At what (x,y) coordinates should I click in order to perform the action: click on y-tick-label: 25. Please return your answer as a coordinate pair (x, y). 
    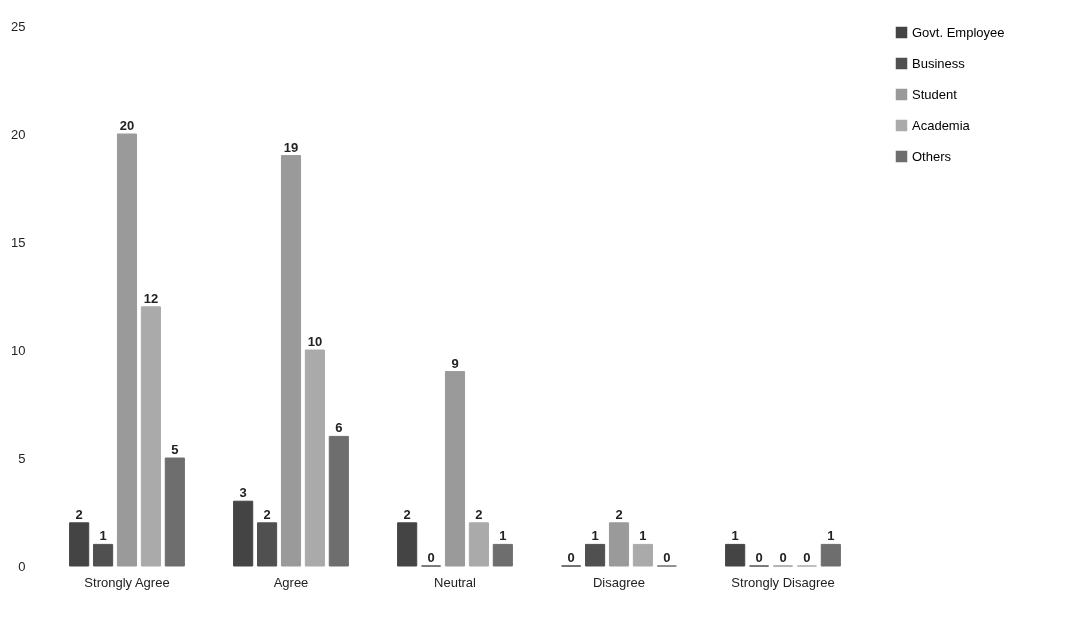
    Looking at the image, I should click on (18, 26).